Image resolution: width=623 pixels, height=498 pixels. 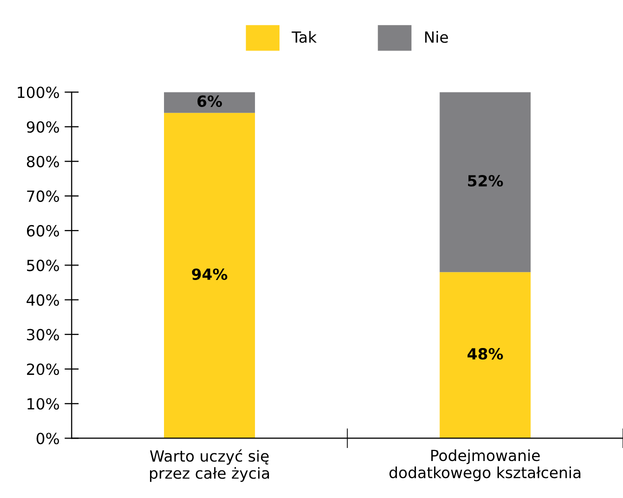 I want to click on text: 6%, so click(x=209, y=101).